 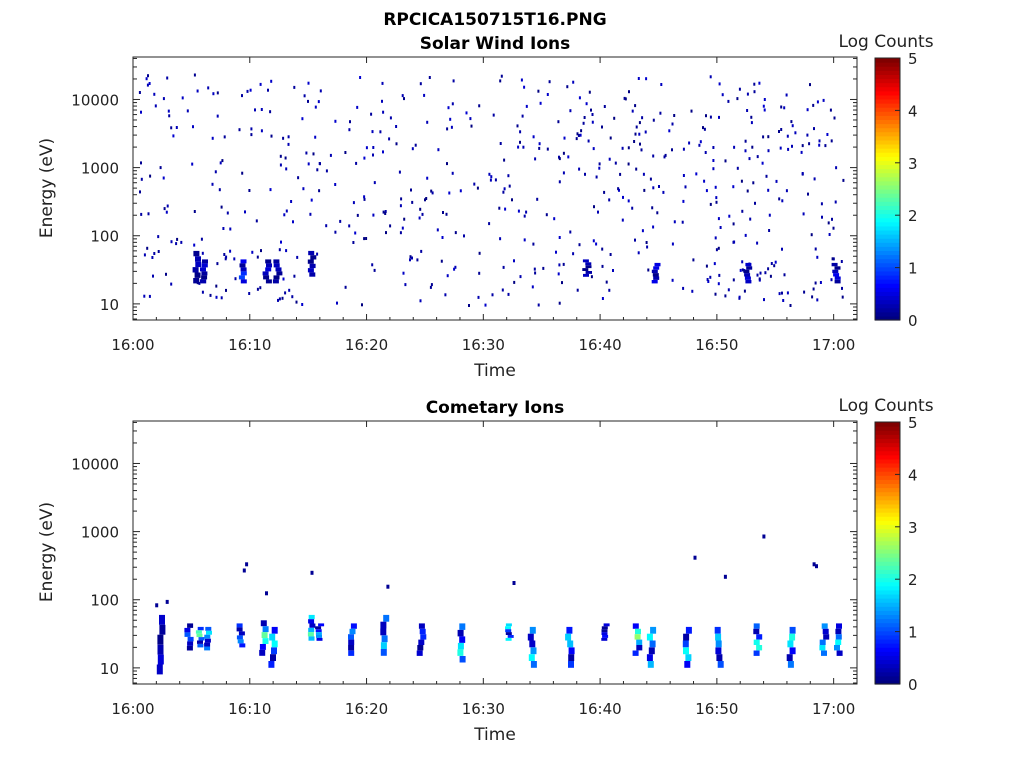 What do you see at coordinates (833, 709) in the screenshot?
I see `x-tick-label: 17:00` at bounding box center [833, 709].